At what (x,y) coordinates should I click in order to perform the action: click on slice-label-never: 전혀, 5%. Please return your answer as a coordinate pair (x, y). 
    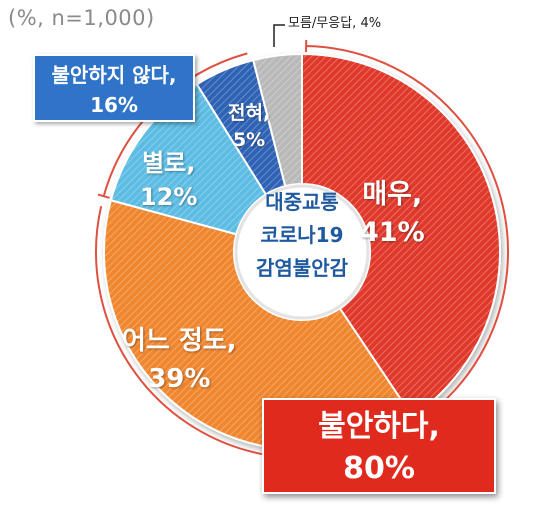
    Looking at the image, I should click on (249, 127).